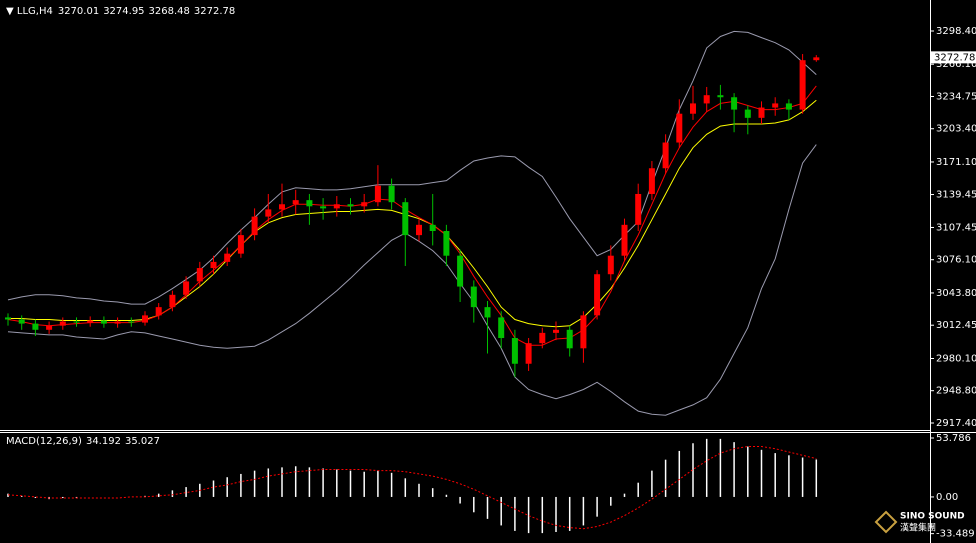 This screenshot has width=976, height=543. I want to click on high: 3274.95, so click(123, 11).